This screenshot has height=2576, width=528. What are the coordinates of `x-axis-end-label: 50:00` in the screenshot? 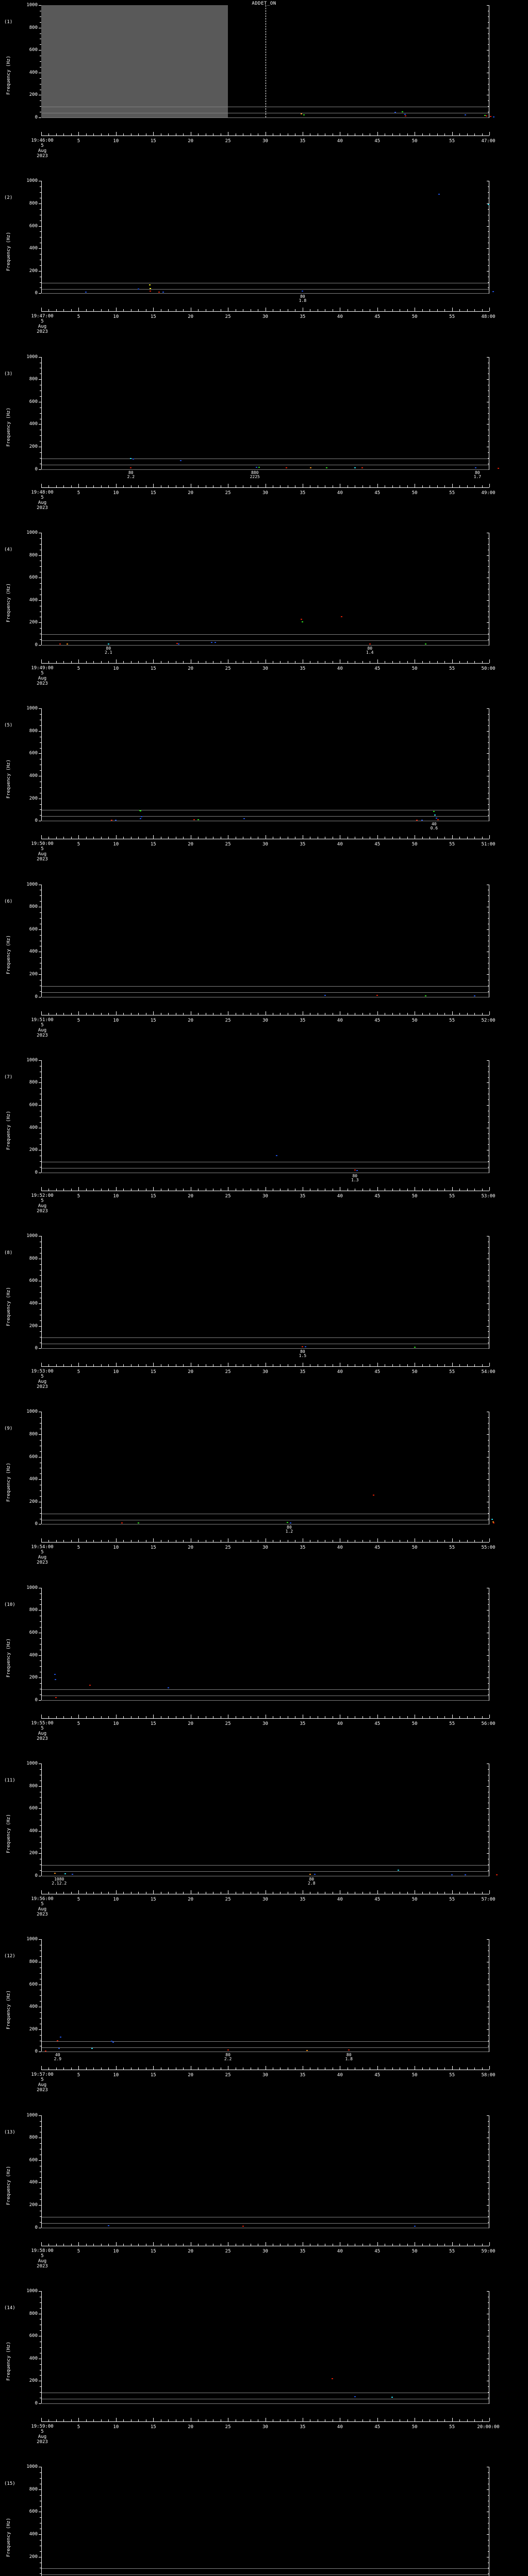 It's located at (488, 668).